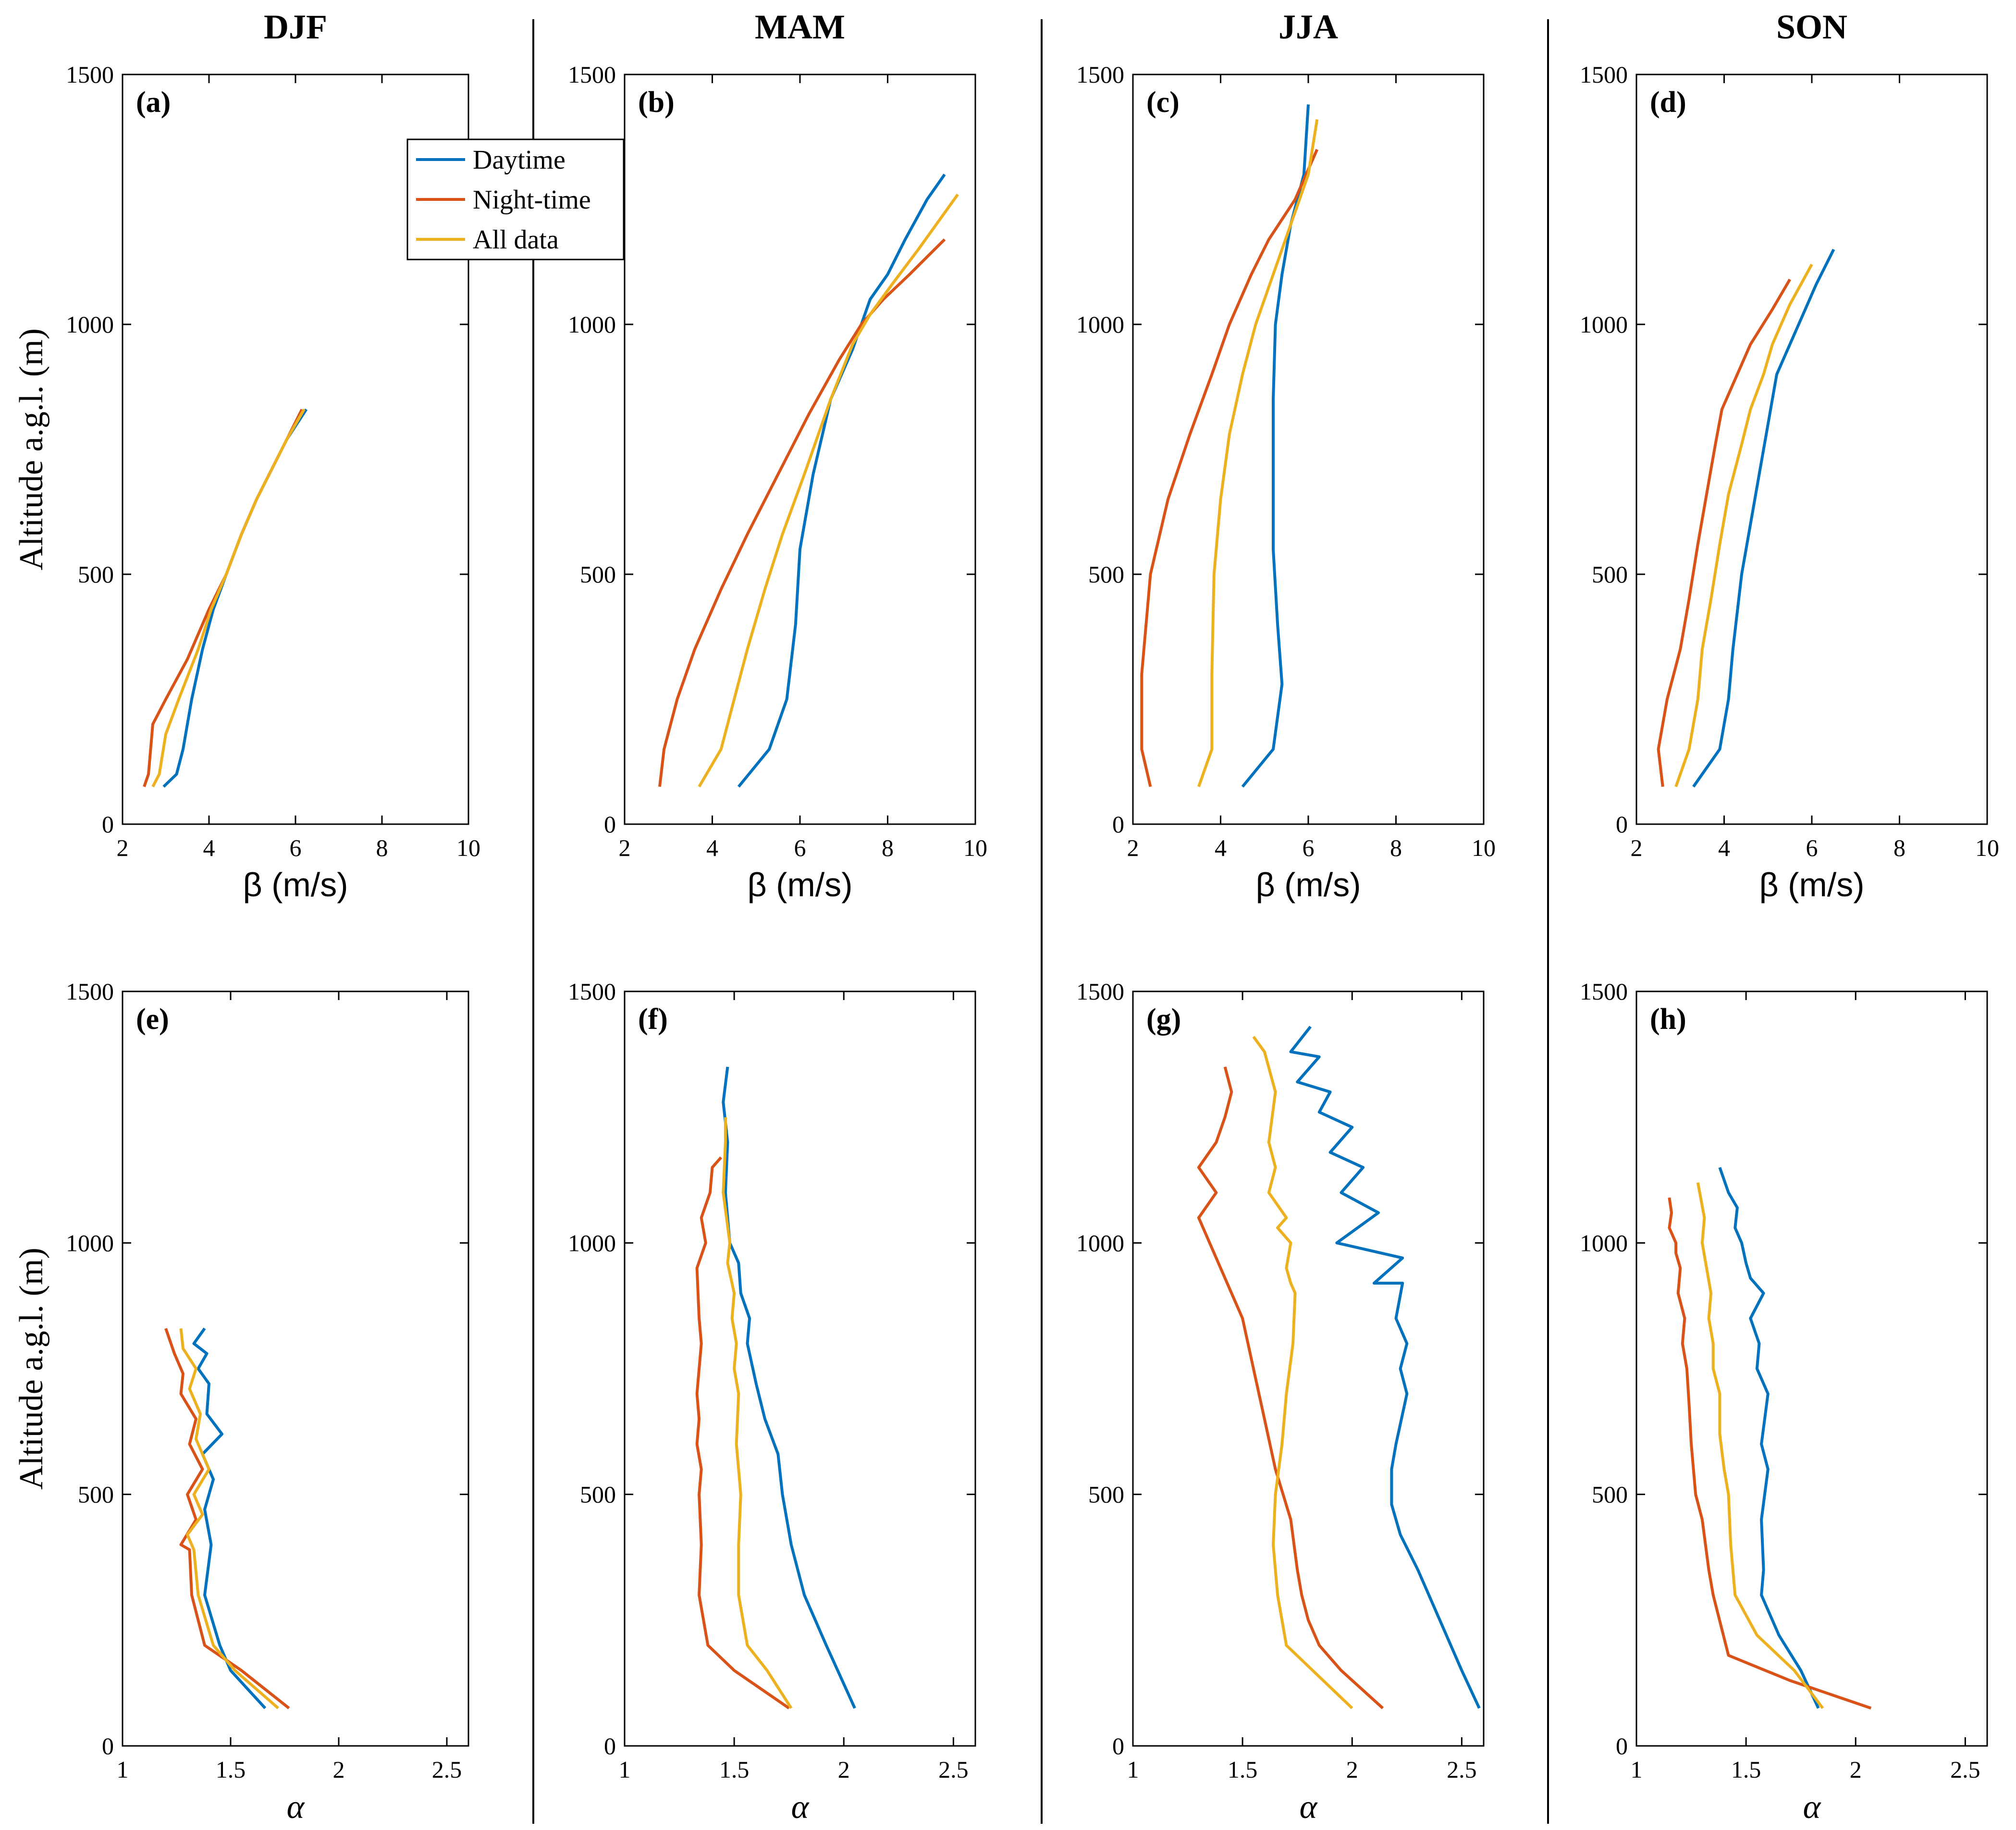  I want to click on panel-c: JJA 2 4 6 8 10 0 500 1000 1500 (c) β (m/s), so click(1286, 456).